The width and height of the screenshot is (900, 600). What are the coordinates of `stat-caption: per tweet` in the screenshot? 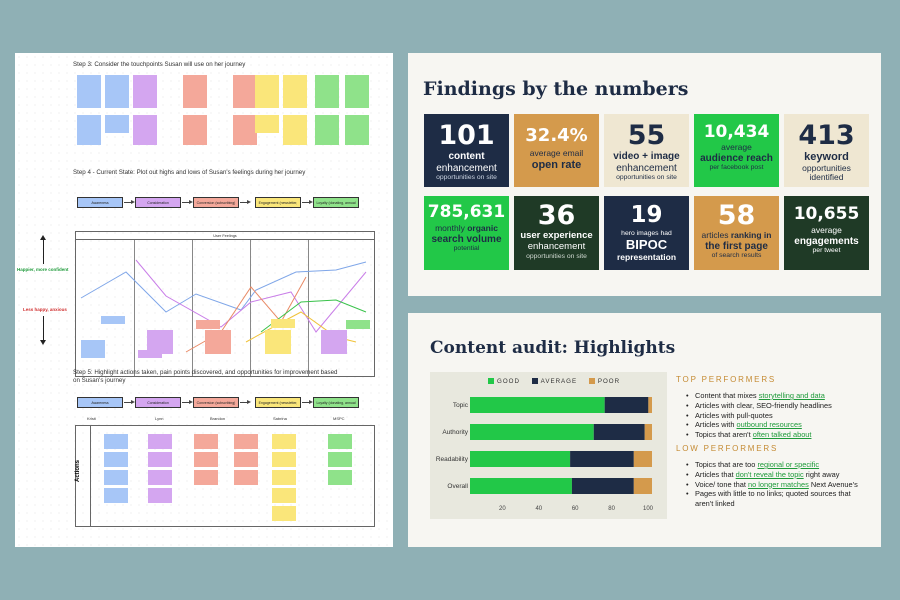 It's located at (826, 251).